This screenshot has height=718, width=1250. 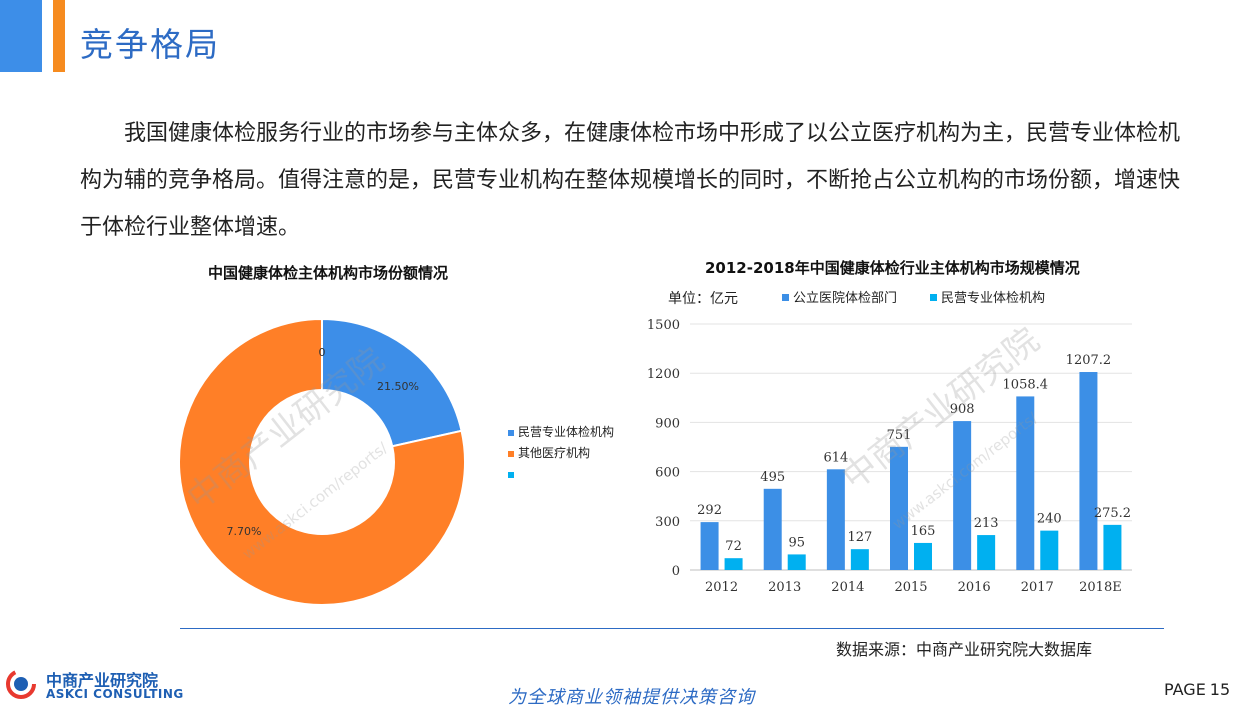 I want to click on logo-name-en: ASKCI CONSULTING, so click(x=115, y=694).